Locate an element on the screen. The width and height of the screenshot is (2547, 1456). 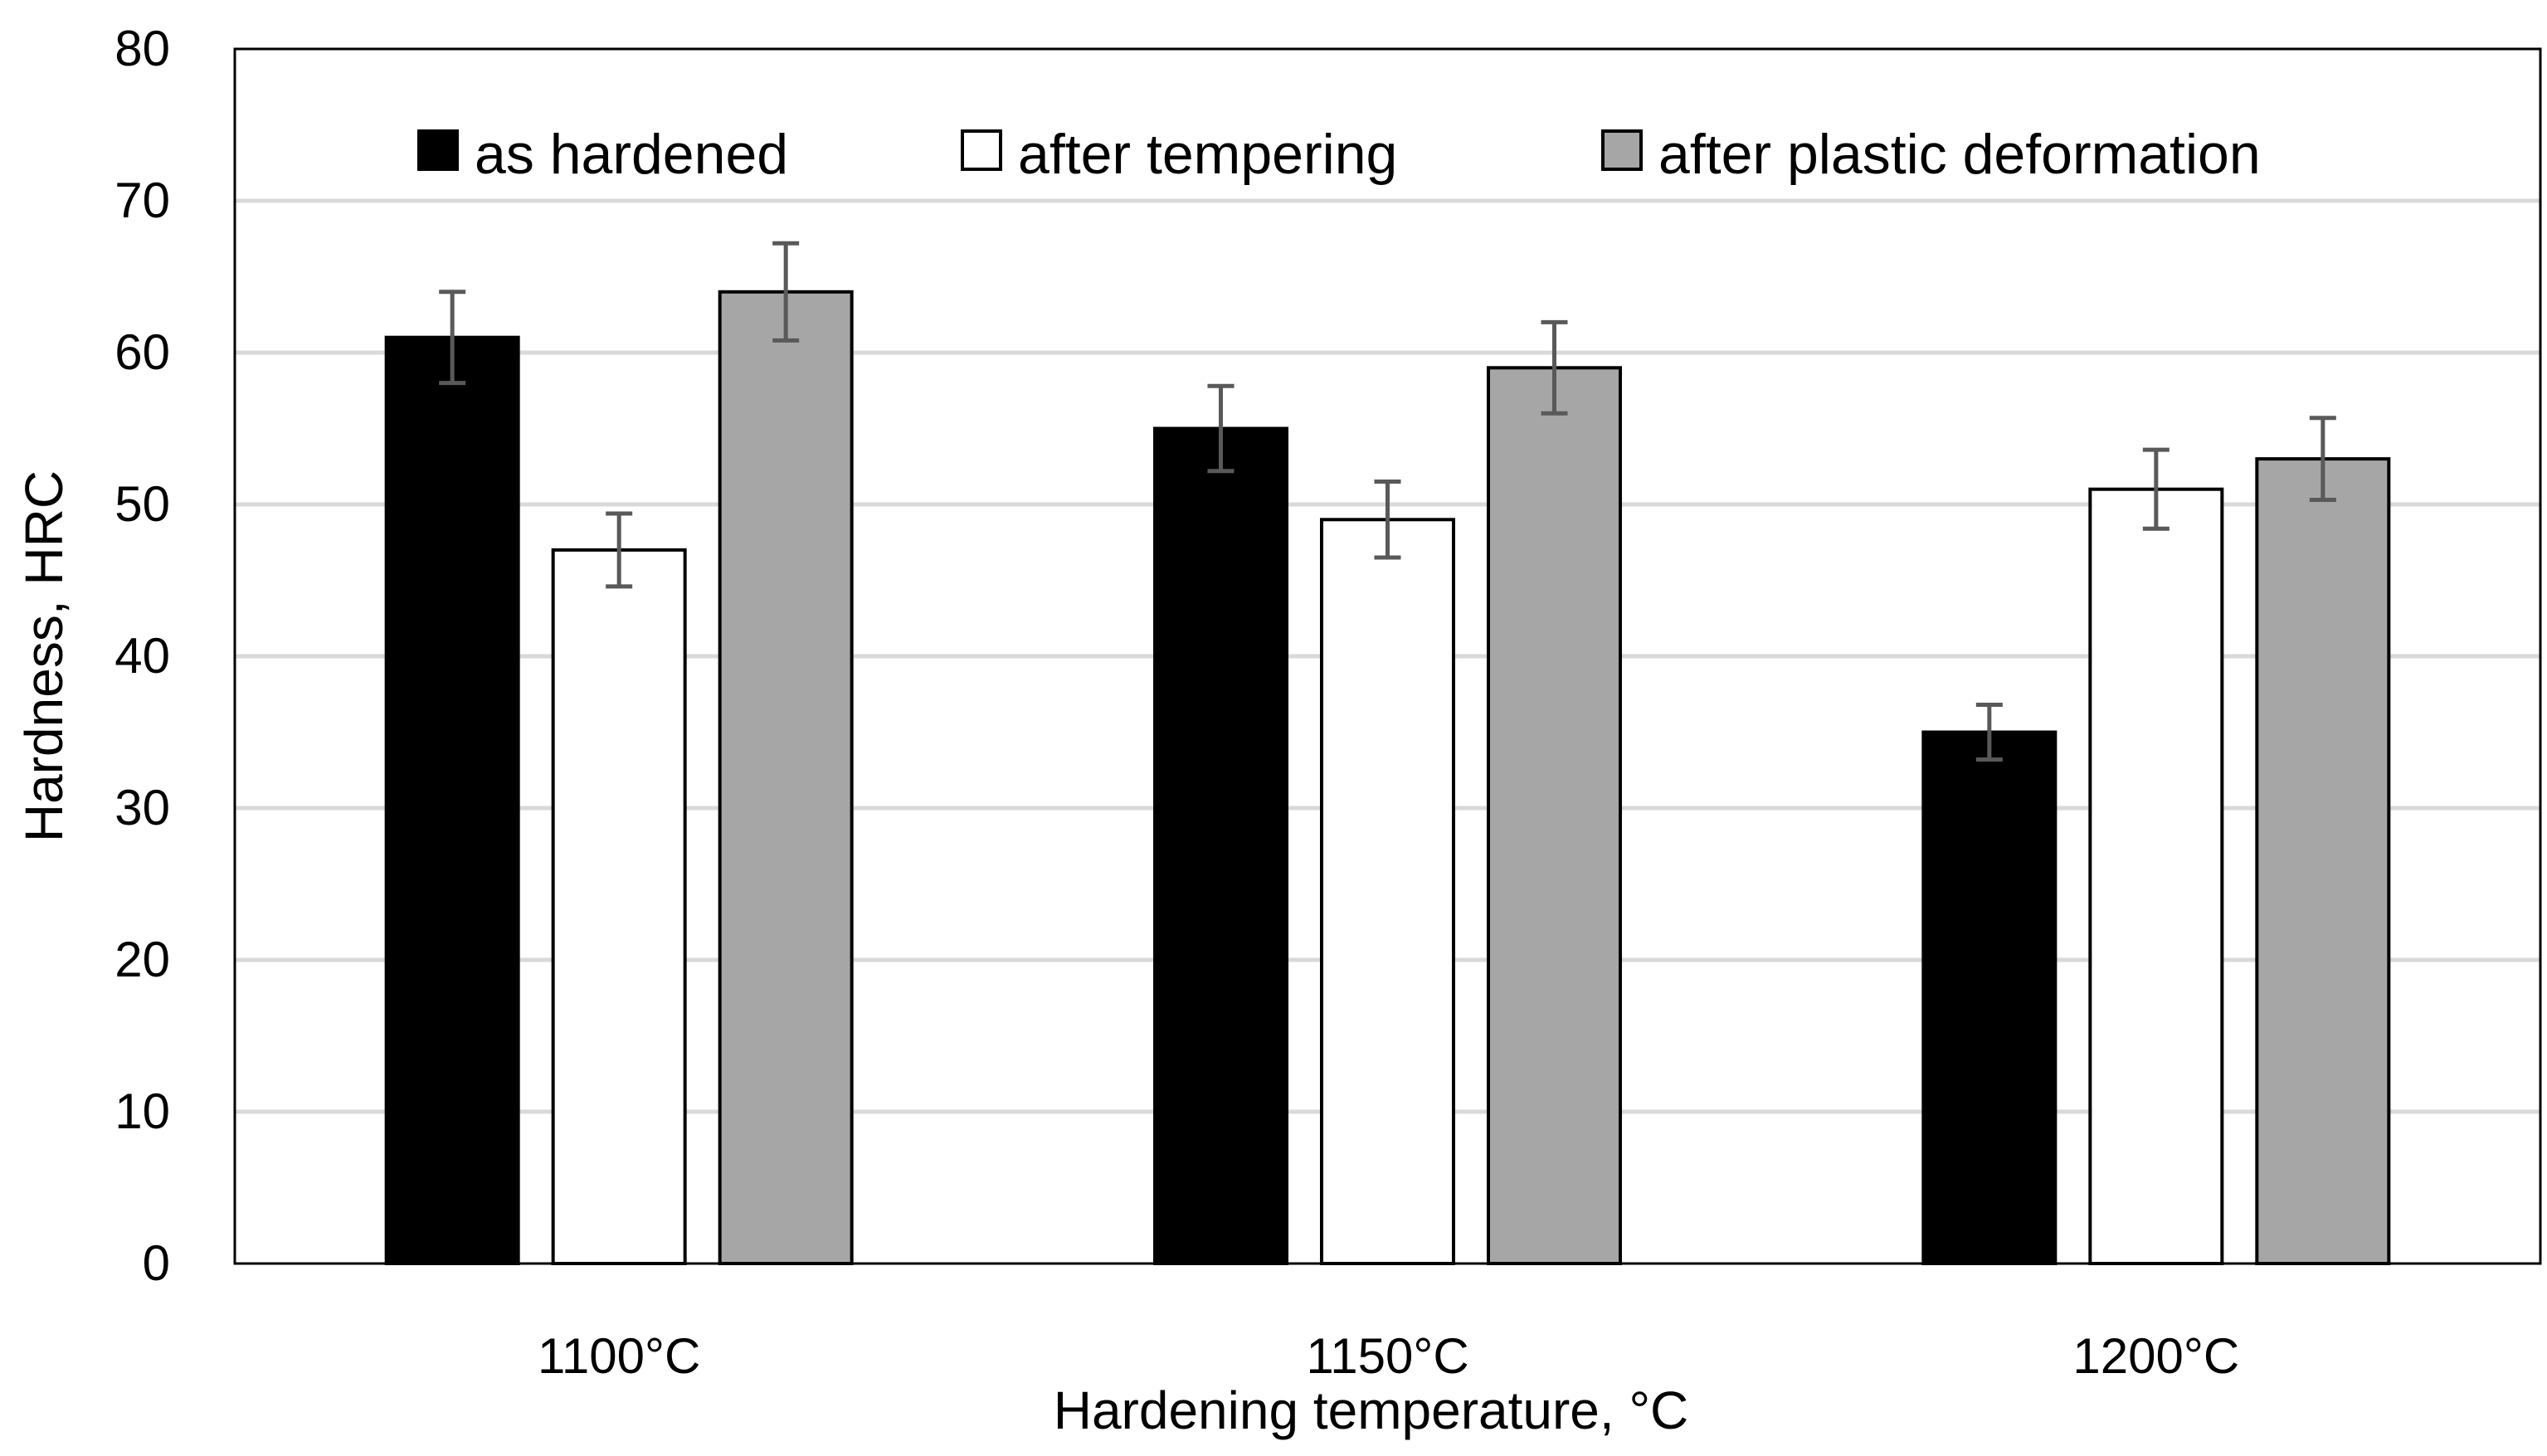
y-tick-label: 80 is located at coordinates (142, 48).